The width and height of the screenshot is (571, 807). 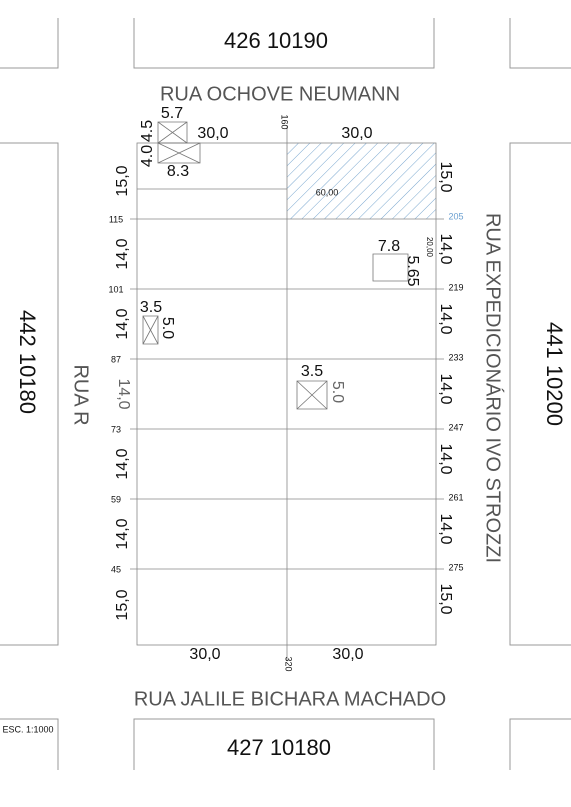 I want to click on building-dim: 4.0, so click(x=147, y=156).